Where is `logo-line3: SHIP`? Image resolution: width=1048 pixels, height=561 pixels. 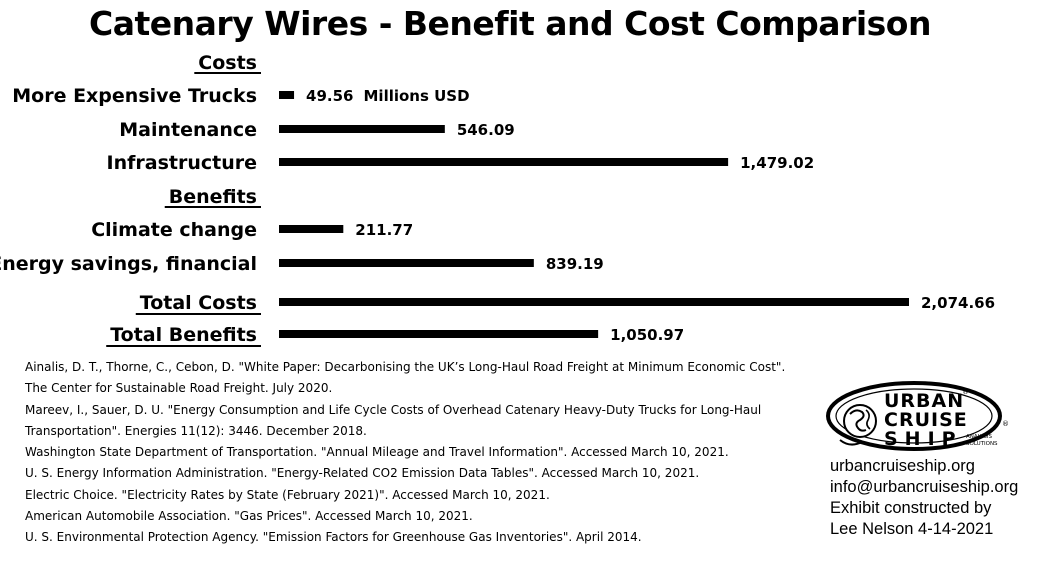
logo-line3: SHIP is located at coordinates (923, 439).